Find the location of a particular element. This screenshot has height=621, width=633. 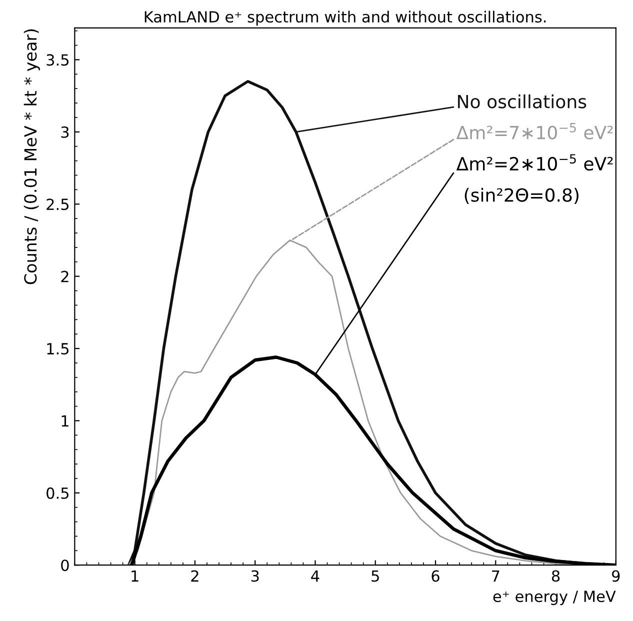

annotation: No oscillations is located at coordinates (522, 101).